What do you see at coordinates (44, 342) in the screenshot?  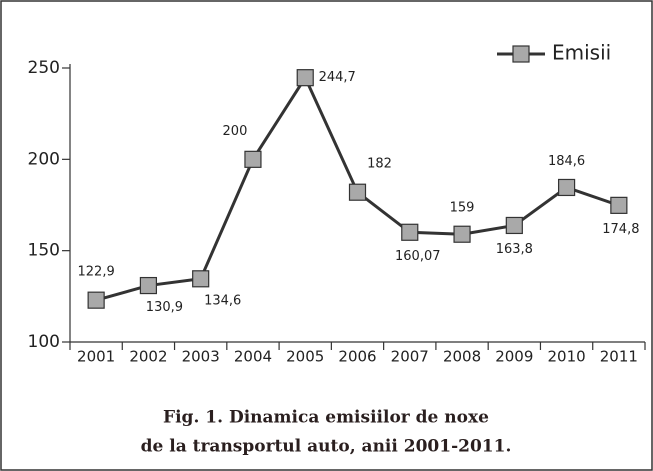 I see `y-tick-label: 100` at bounding box center [44, 342].